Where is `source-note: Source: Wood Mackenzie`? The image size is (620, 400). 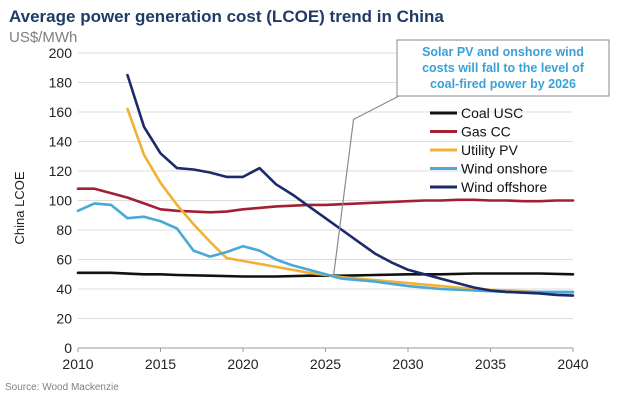
source-note: Source: Wood Mackenzie is located at coordinates (62, 387).